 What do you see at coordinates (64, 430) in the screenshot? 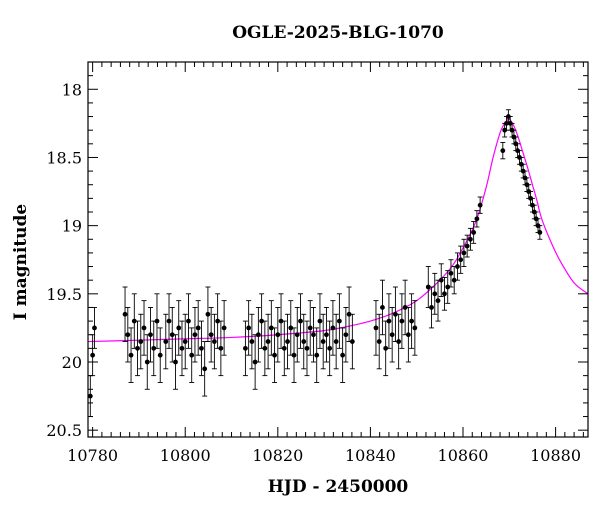
I see `y-tick-label: 20.5` at bounding box center [64, 430].